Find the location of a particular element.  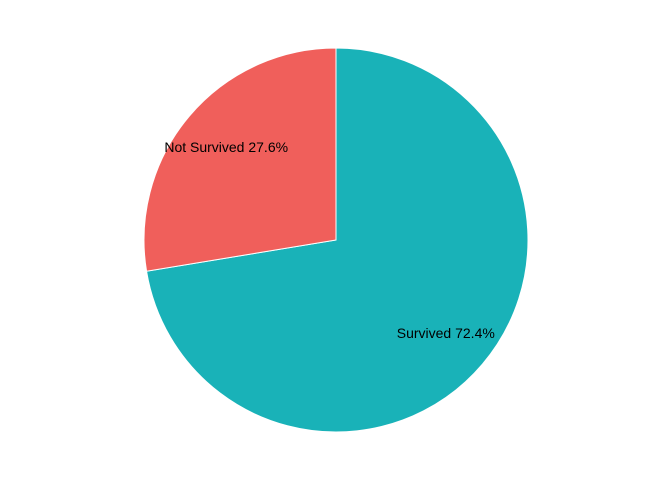

pie-label-not-survived: Not Survived 27.6% is located at coordinates (226, 147).